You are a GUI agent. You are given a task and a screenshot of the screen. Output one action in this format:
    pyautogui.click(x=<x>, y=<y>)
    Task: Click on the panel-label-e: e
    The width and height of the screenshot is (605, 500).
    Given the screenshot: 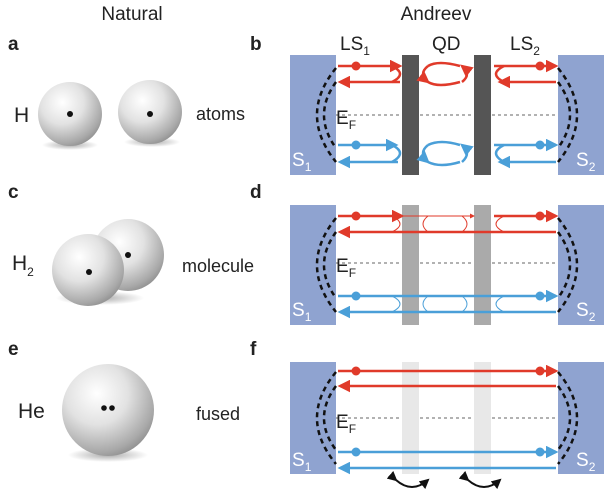 What is the action you would take?
    pyautogui.click(x=13, y=349)
    